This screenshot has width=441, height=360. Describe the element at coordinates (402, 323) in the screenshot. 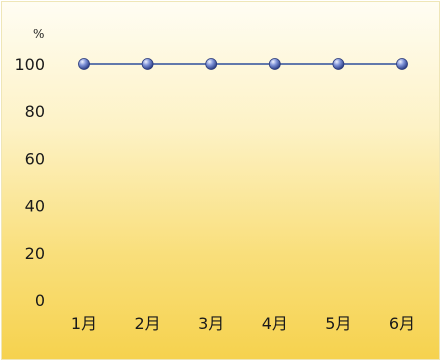

I see `x-tick-label: 6月` at that location.